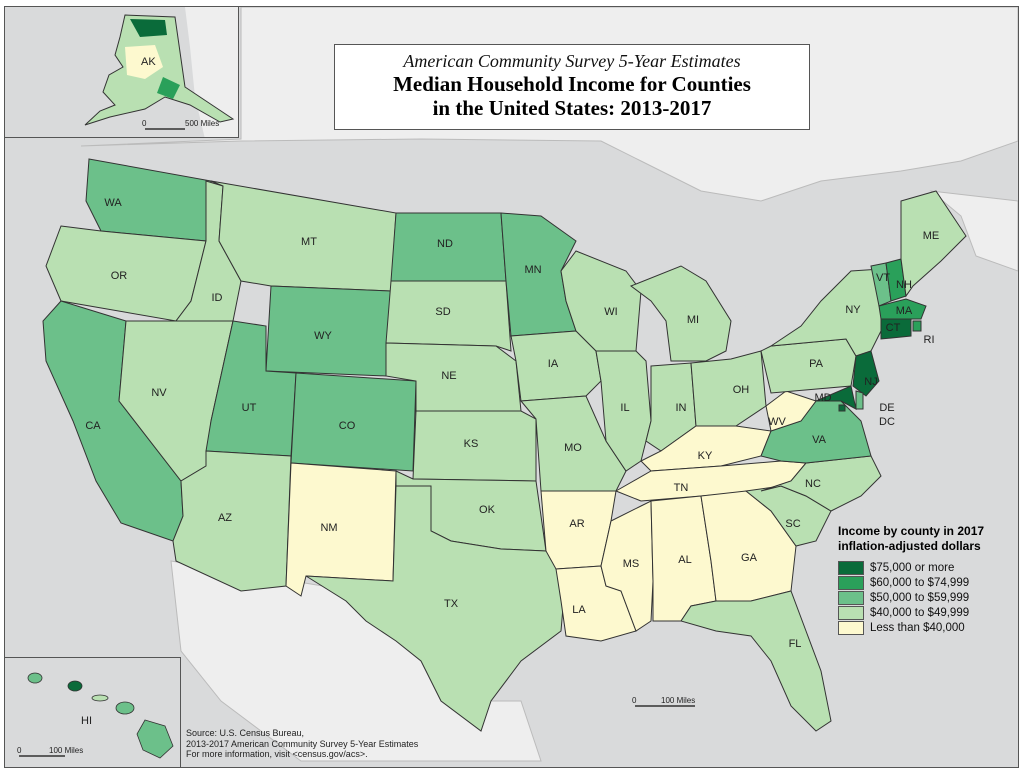 This screenshot has width=1024, height=774. I want to click on state-label-fl: FL, so click(795, 644).